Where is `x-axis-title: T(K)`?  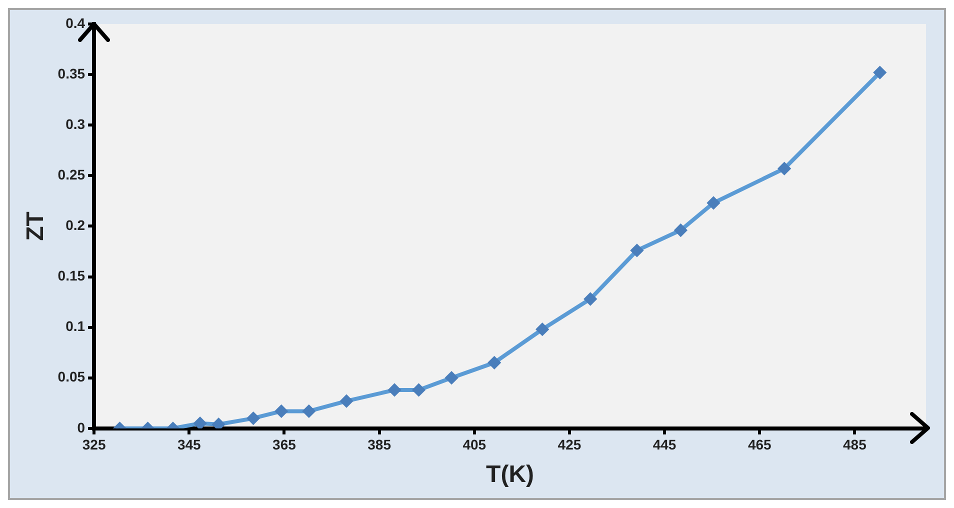
x-axis-title: T(K) is located at coordinates (510, 474).